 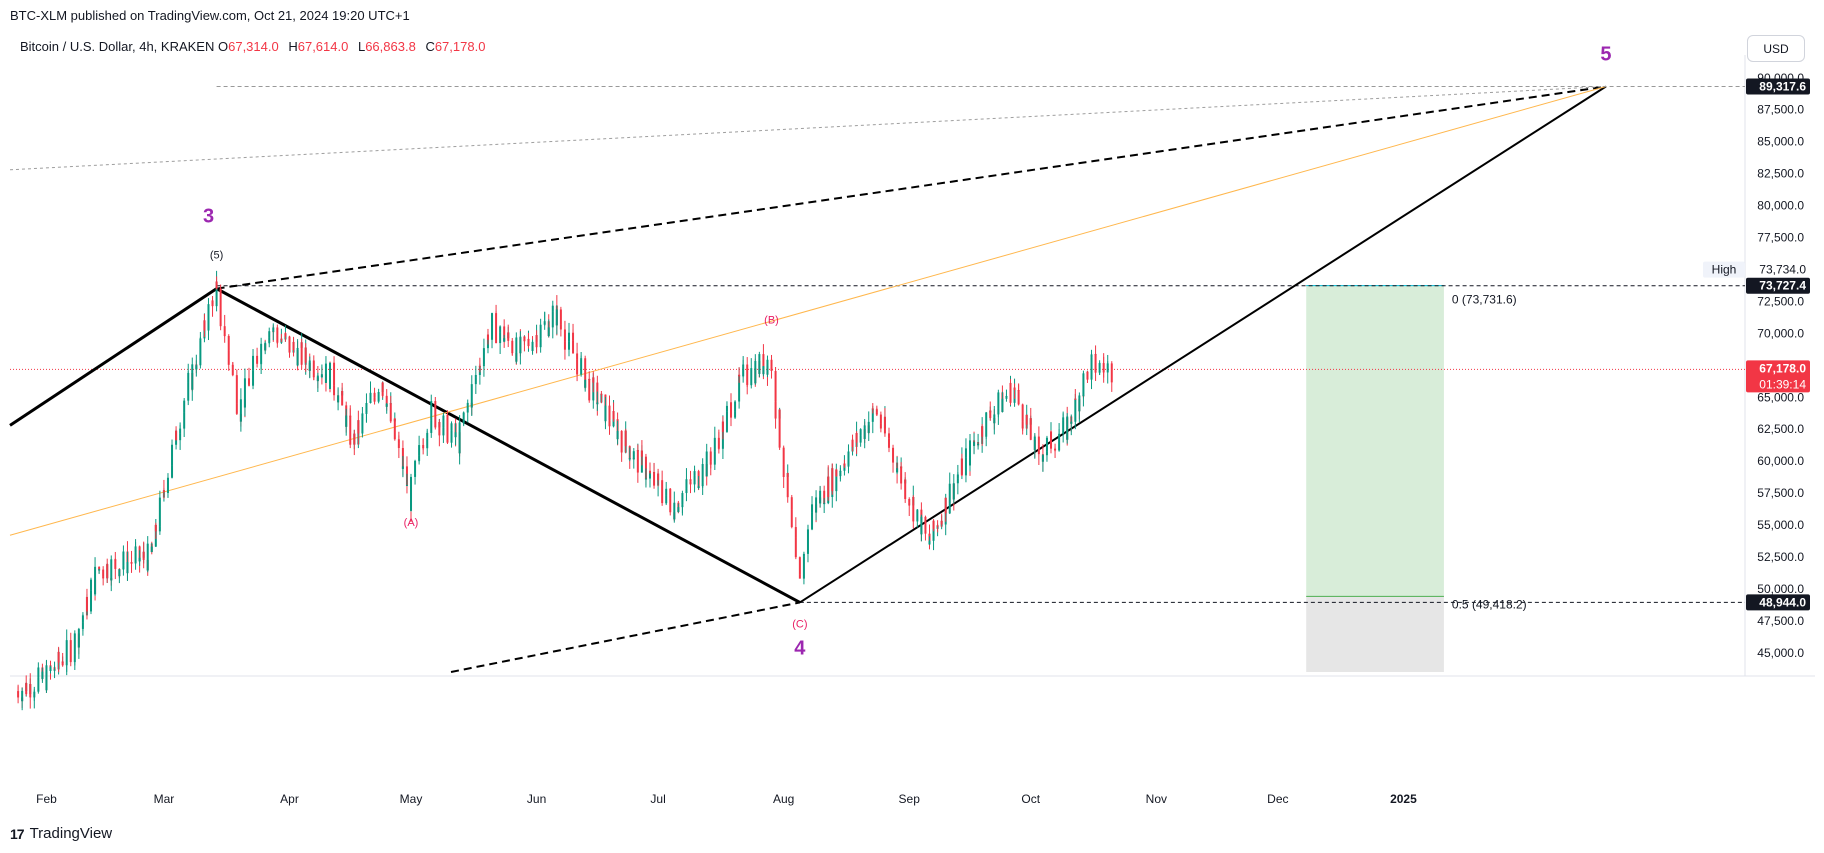 What do you see at coordinates (1778, 285) in the screenshot?
I see `price-tag-box` at bounding box center [1778, 285].